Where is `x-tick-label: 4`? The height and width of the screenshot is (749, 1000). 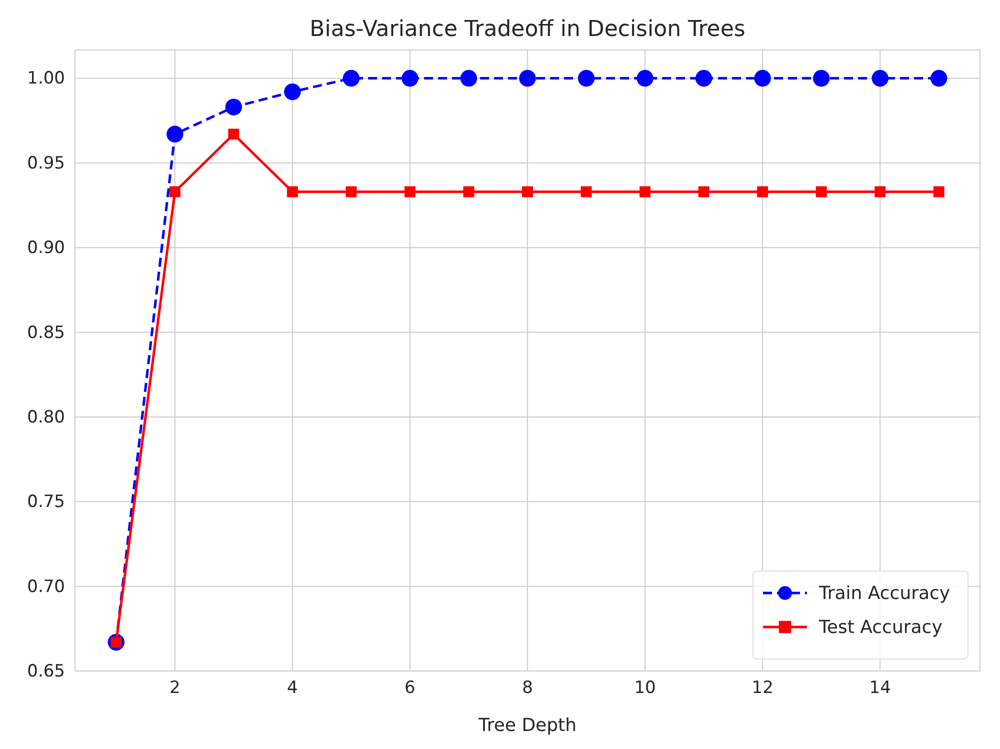 x-tick-label: 4 is located at coordinates (292, 688).